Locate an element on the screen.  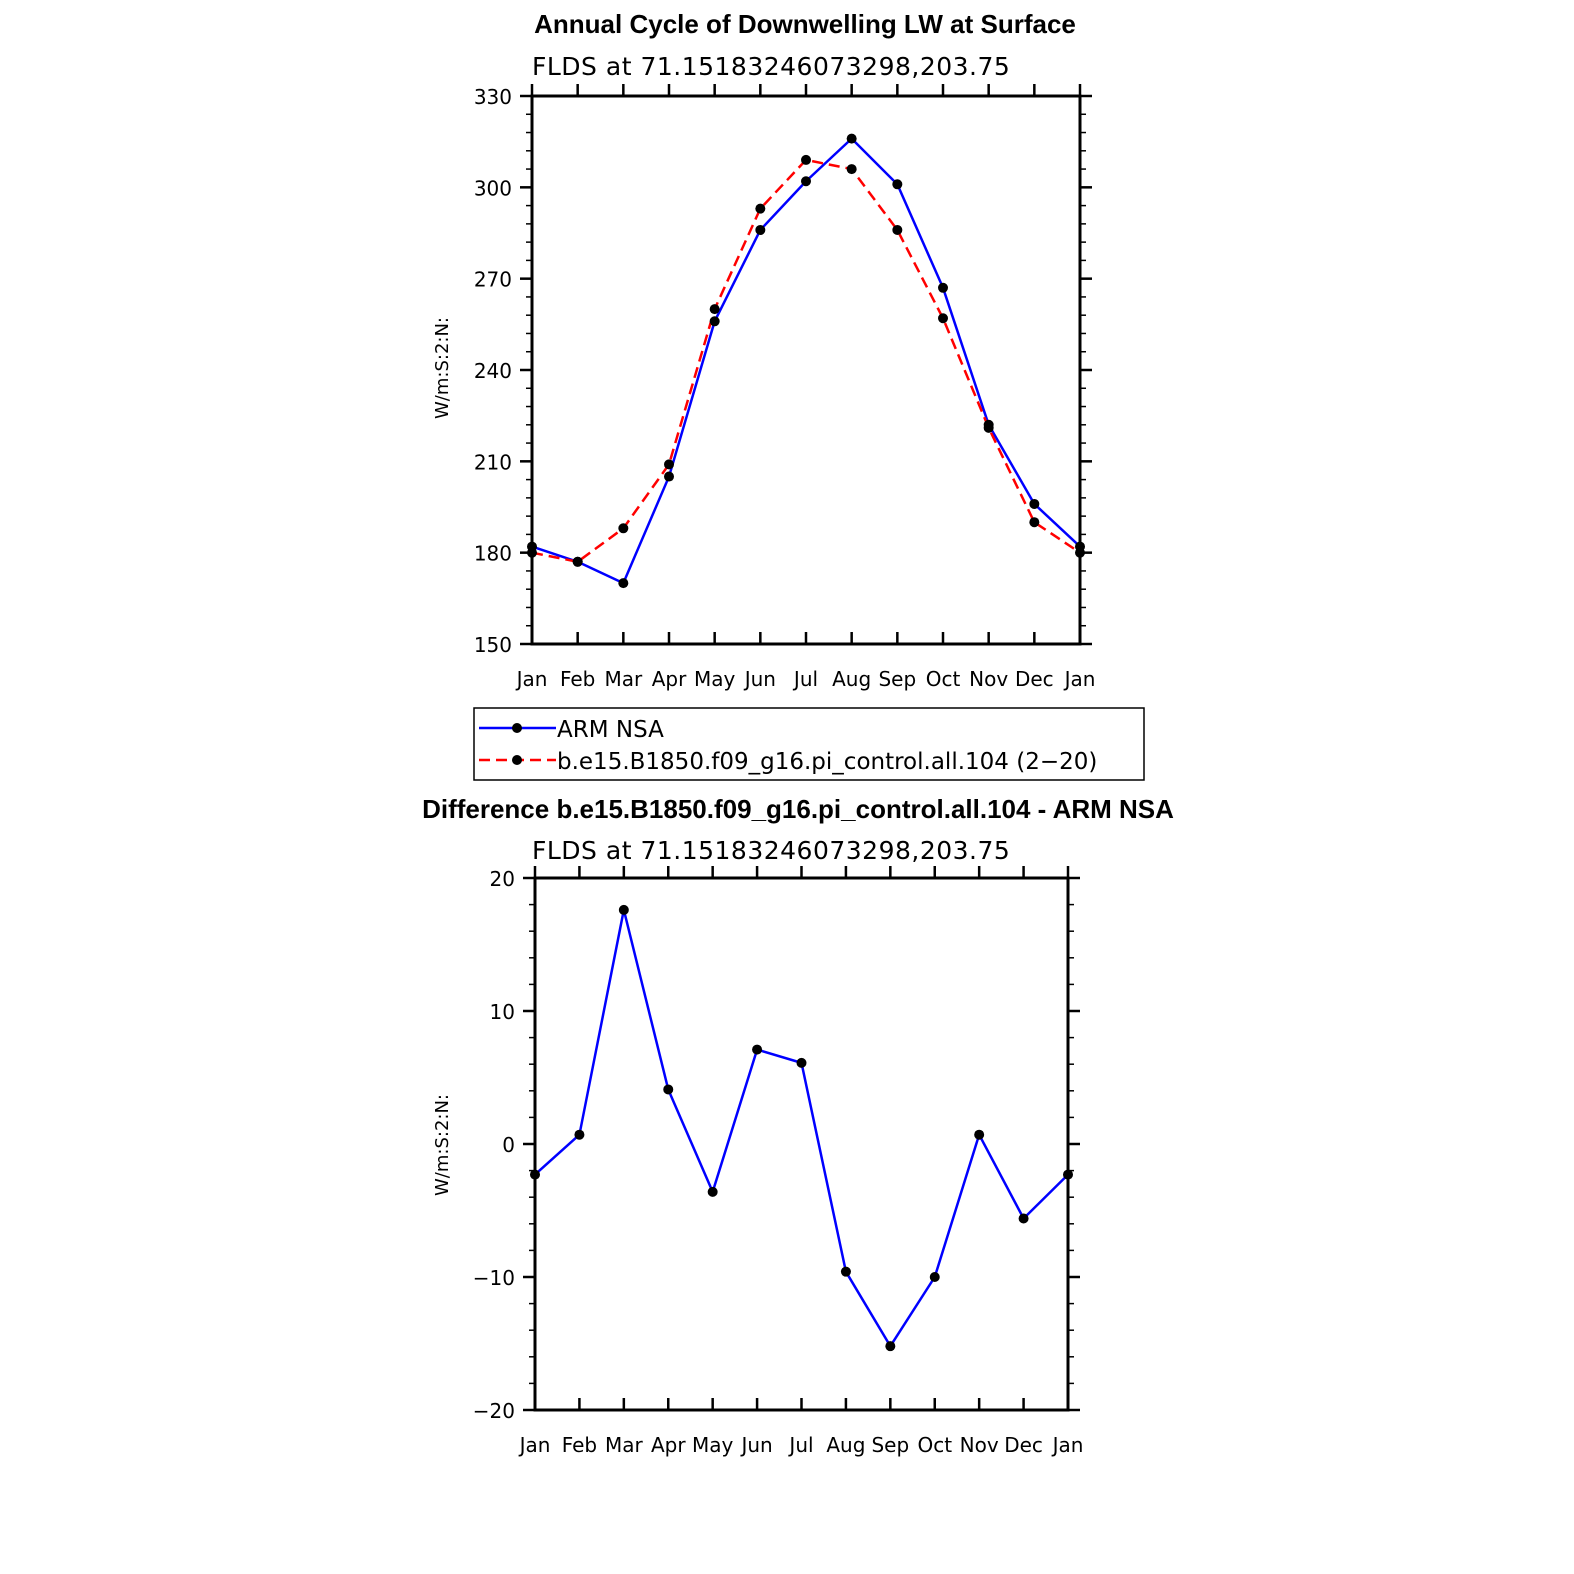
y-tick-label: 20 is located at coordinates (502, 879).